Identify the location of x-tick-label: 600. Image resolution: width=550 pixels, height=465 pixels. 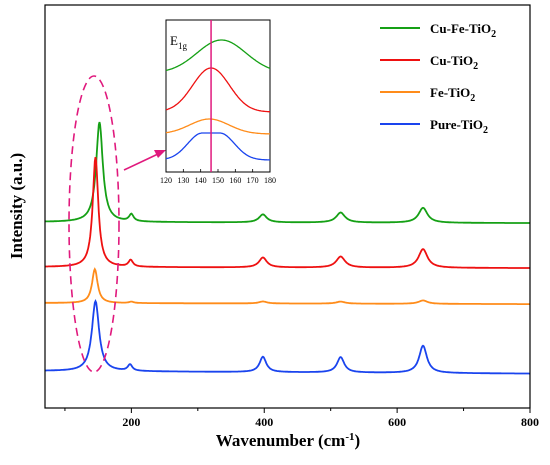
(397, 422).